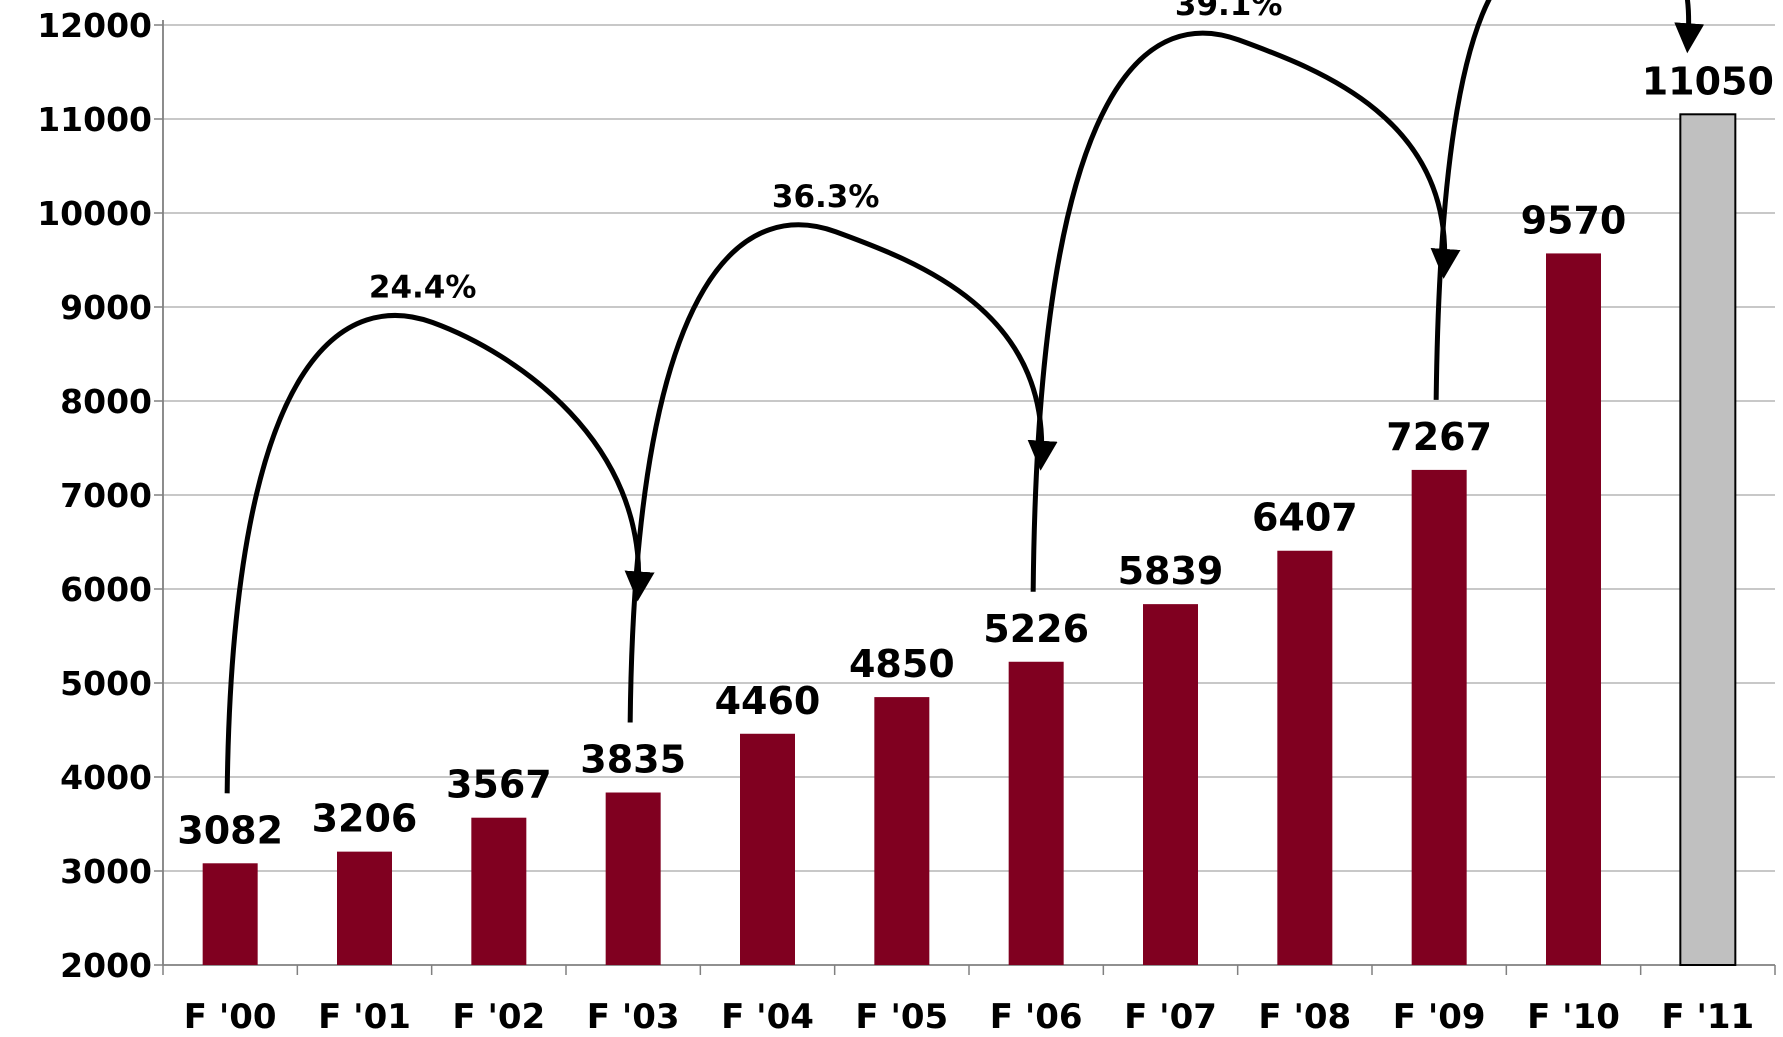 The width and height of the screenshot is (1783, 1037). Describe the element at coordinates (106, 683) in the screenshot. I see `y-tick-label: 5000` at that location.